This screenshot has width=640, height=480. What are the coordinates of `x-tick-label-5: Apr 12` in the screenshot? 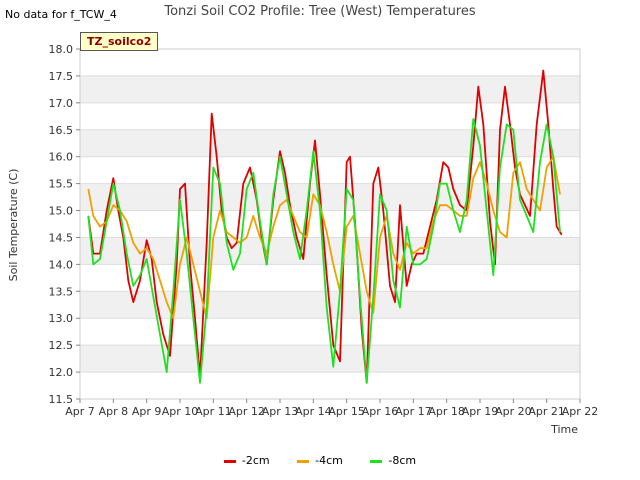 It's located at (246, 411).